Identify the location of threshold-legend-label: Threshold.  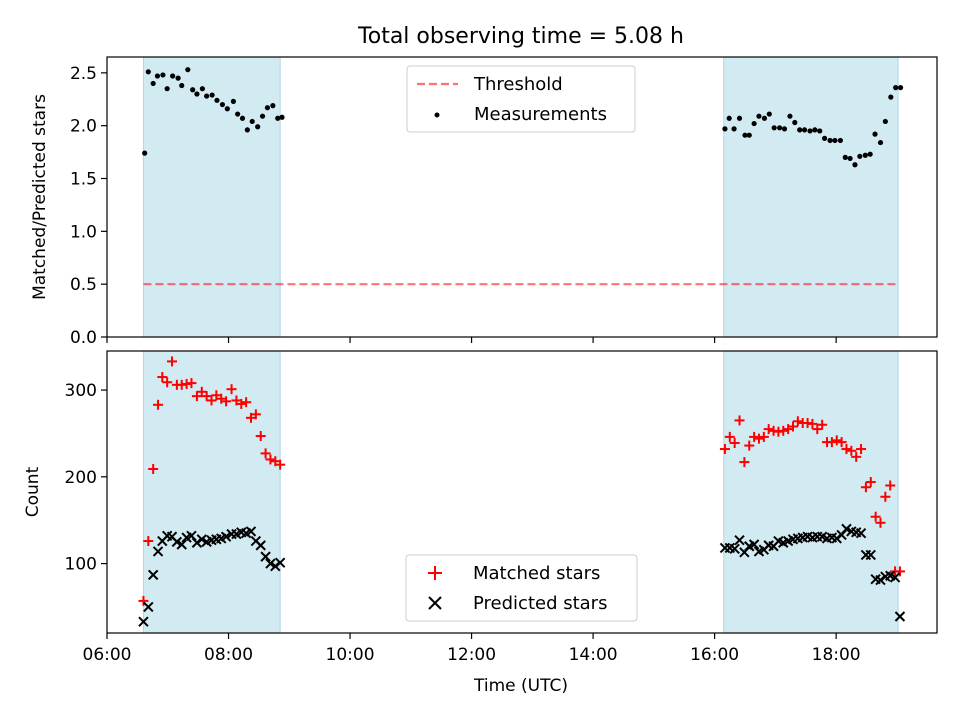
(518, 84).